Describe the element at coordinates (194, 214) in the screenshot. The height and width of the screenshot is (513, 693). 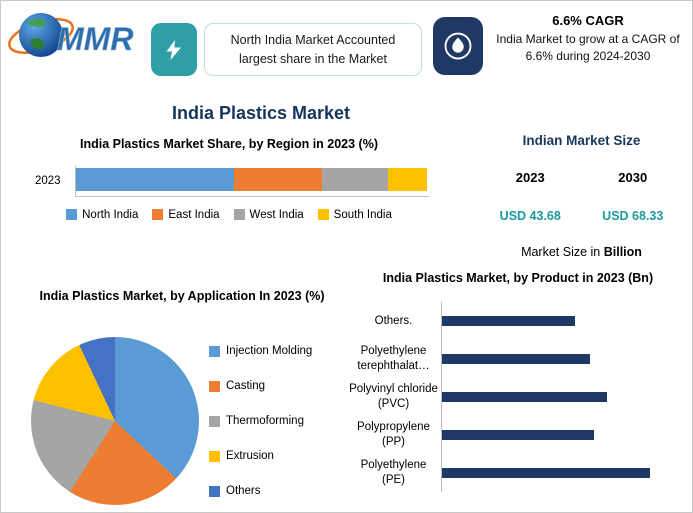
I see `legend-label: East India` at that location.